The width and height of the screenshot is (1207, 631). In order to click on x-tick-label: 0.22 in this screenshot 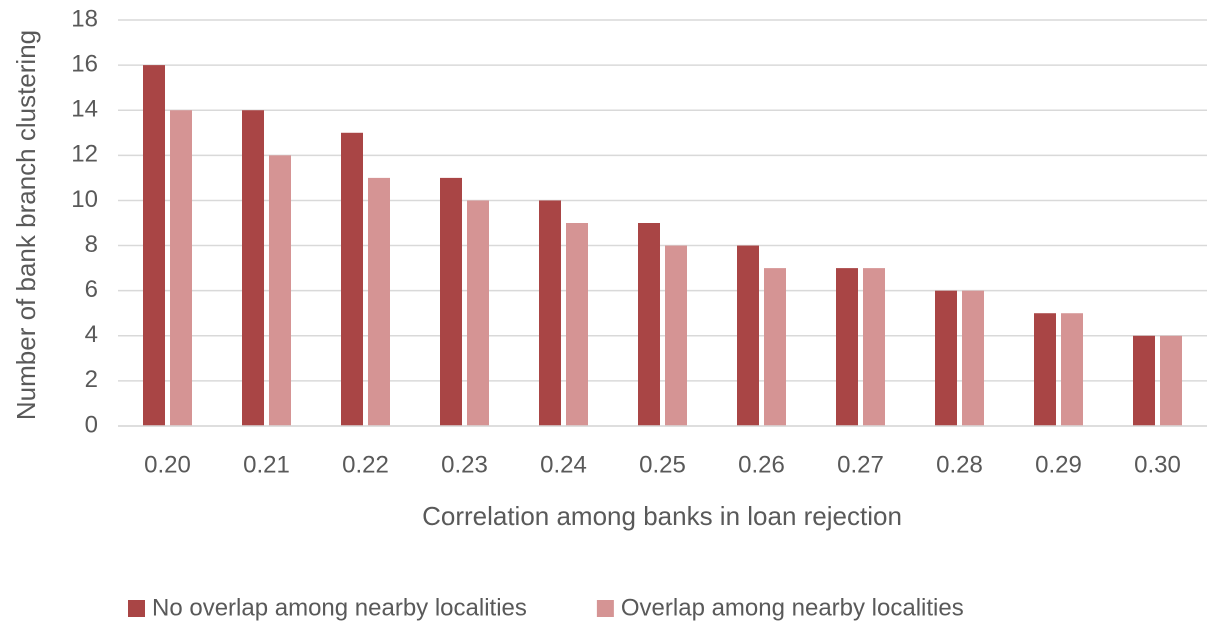, I will do `click(365, 464)`.